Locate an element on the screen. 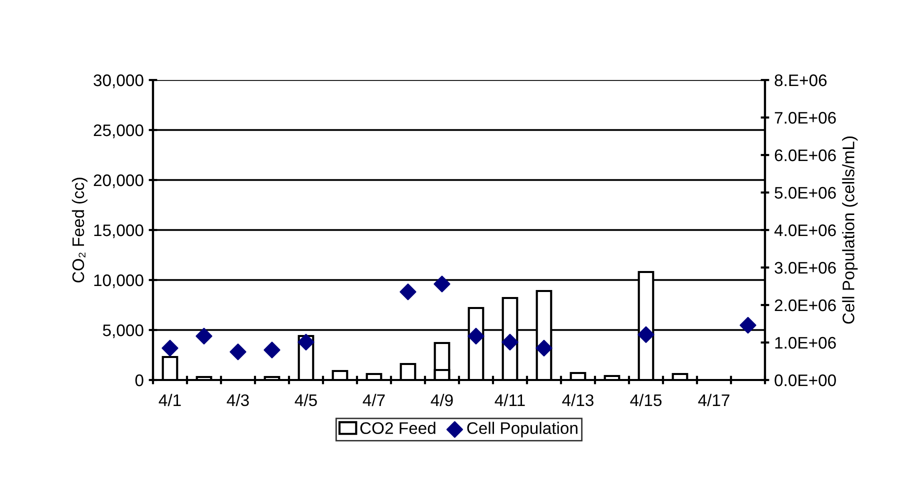 This screenshot has height=478, width=908. x-tick-label: 4/17 is located at coordinates (714, 400).